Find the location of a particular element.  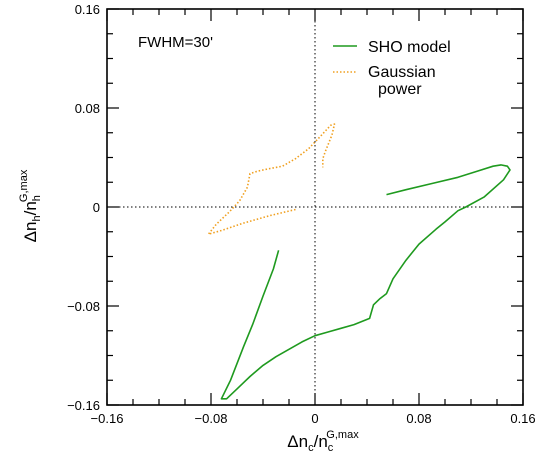

y-tick-label: 0 is located at coordinates (96, 207).